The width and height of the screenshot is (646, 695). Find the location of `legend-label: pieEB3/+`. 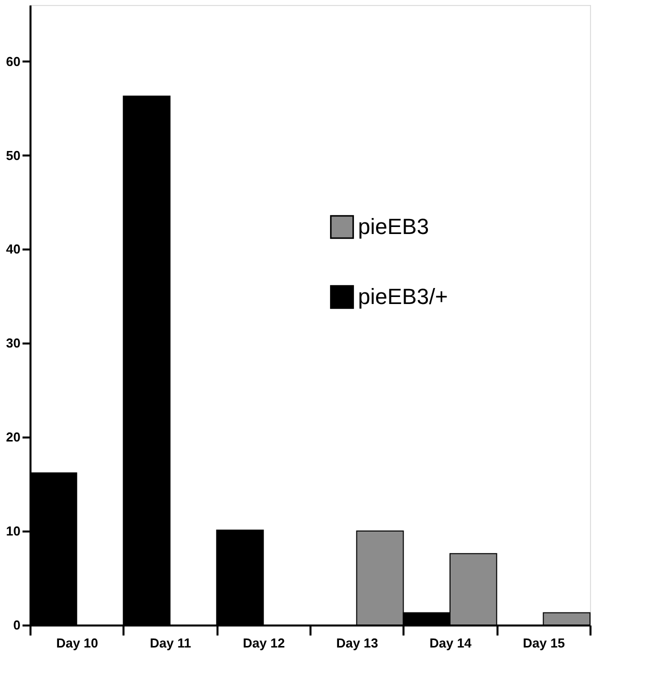

legend-label: pieEB3/+ is located at coordinates (403, 296).